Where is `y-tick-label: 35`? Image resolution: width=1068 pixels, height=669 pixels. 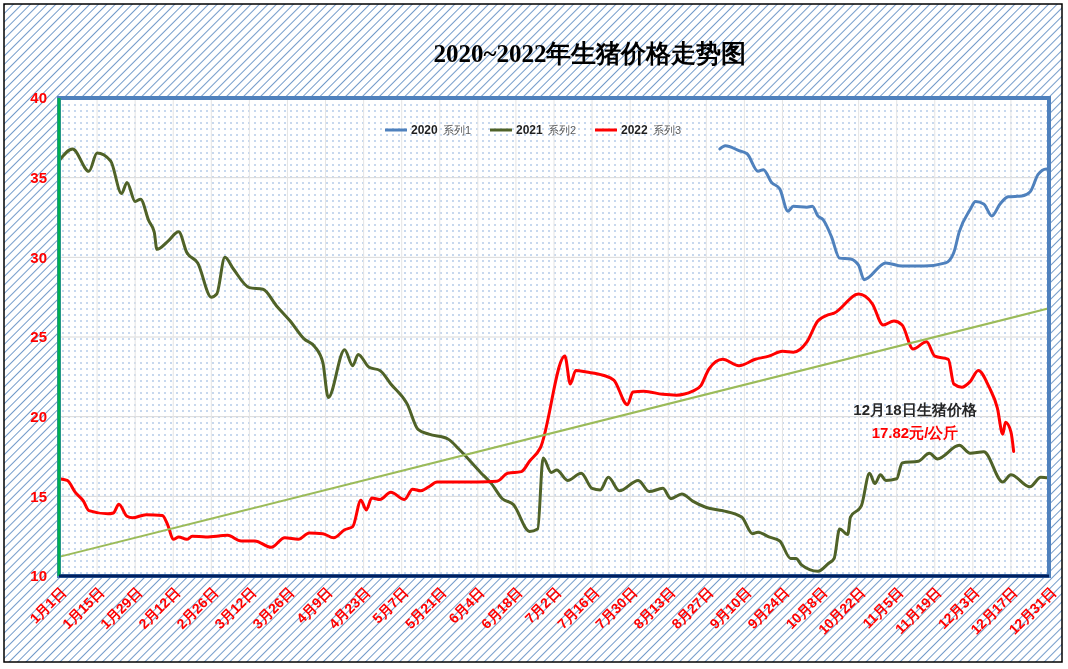
y-tick-label: 35 is located at coordinates (38, 177).